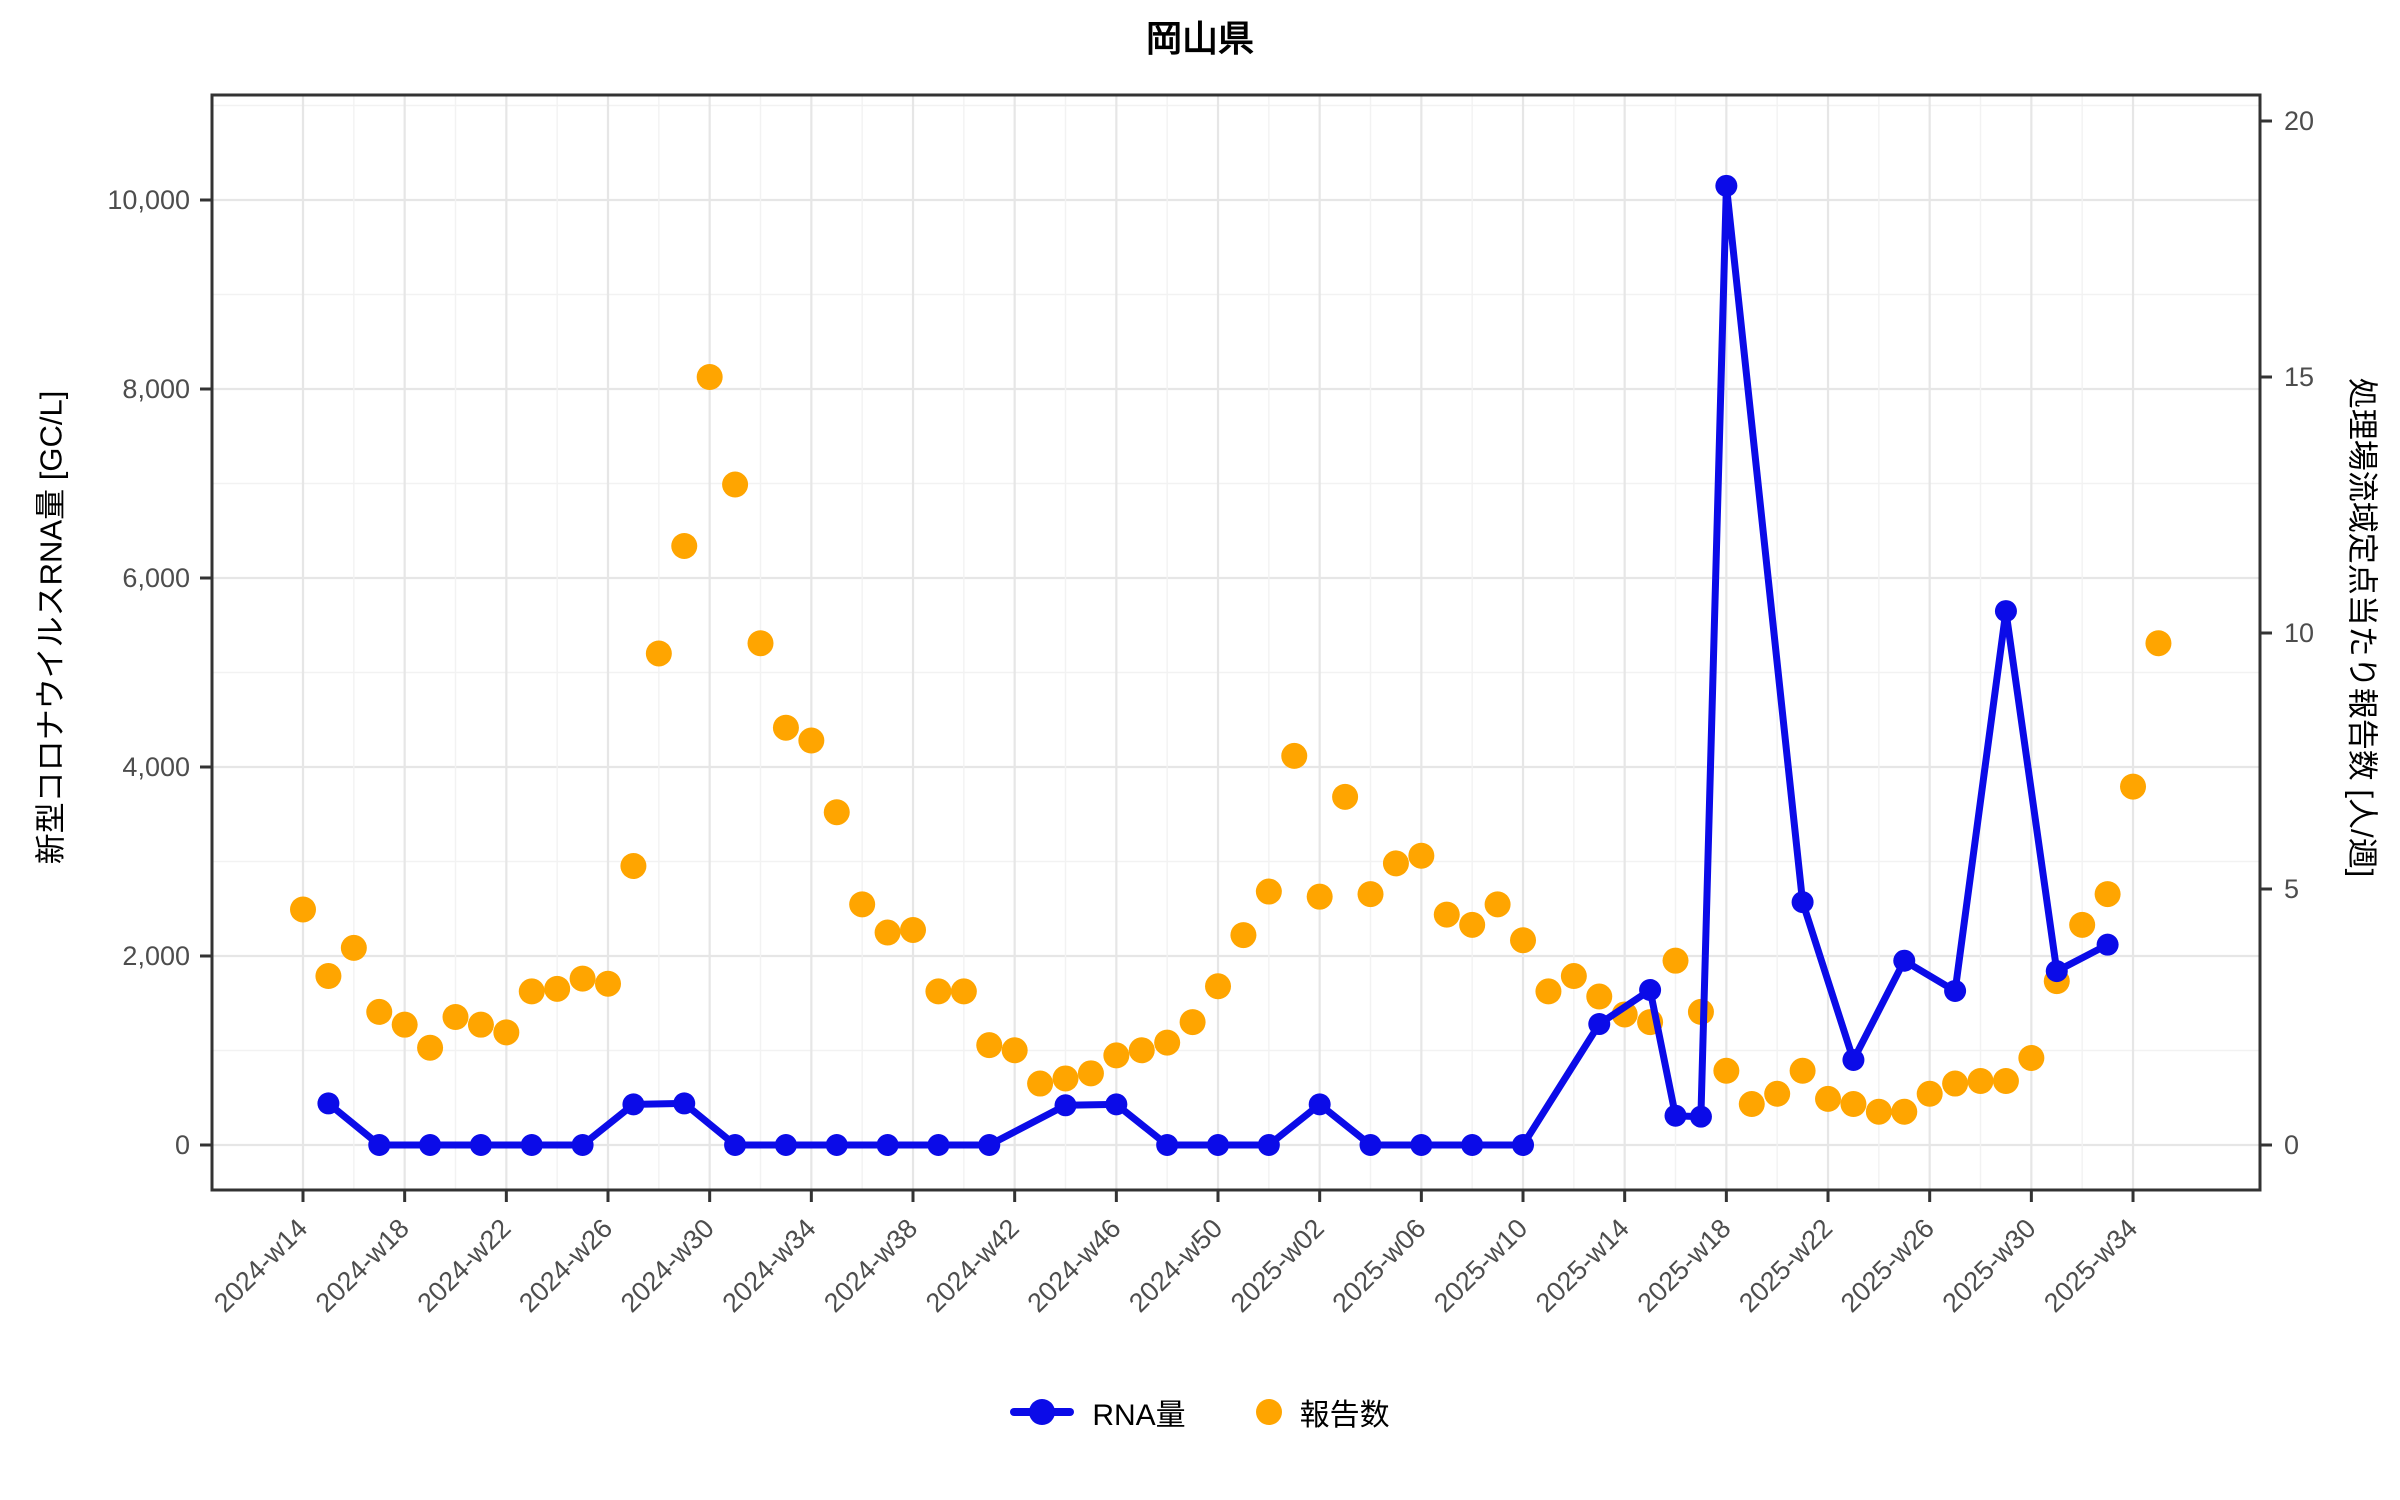  What do you see at coordinates (2299, 633) in the screenshot?
I see `svg-text: 10` at bounding box center [2299, 633].